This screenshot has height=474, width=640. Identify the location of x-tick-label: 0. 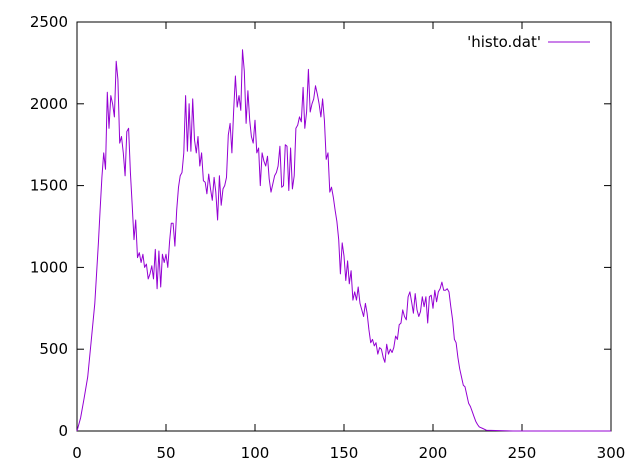
(77, 453).